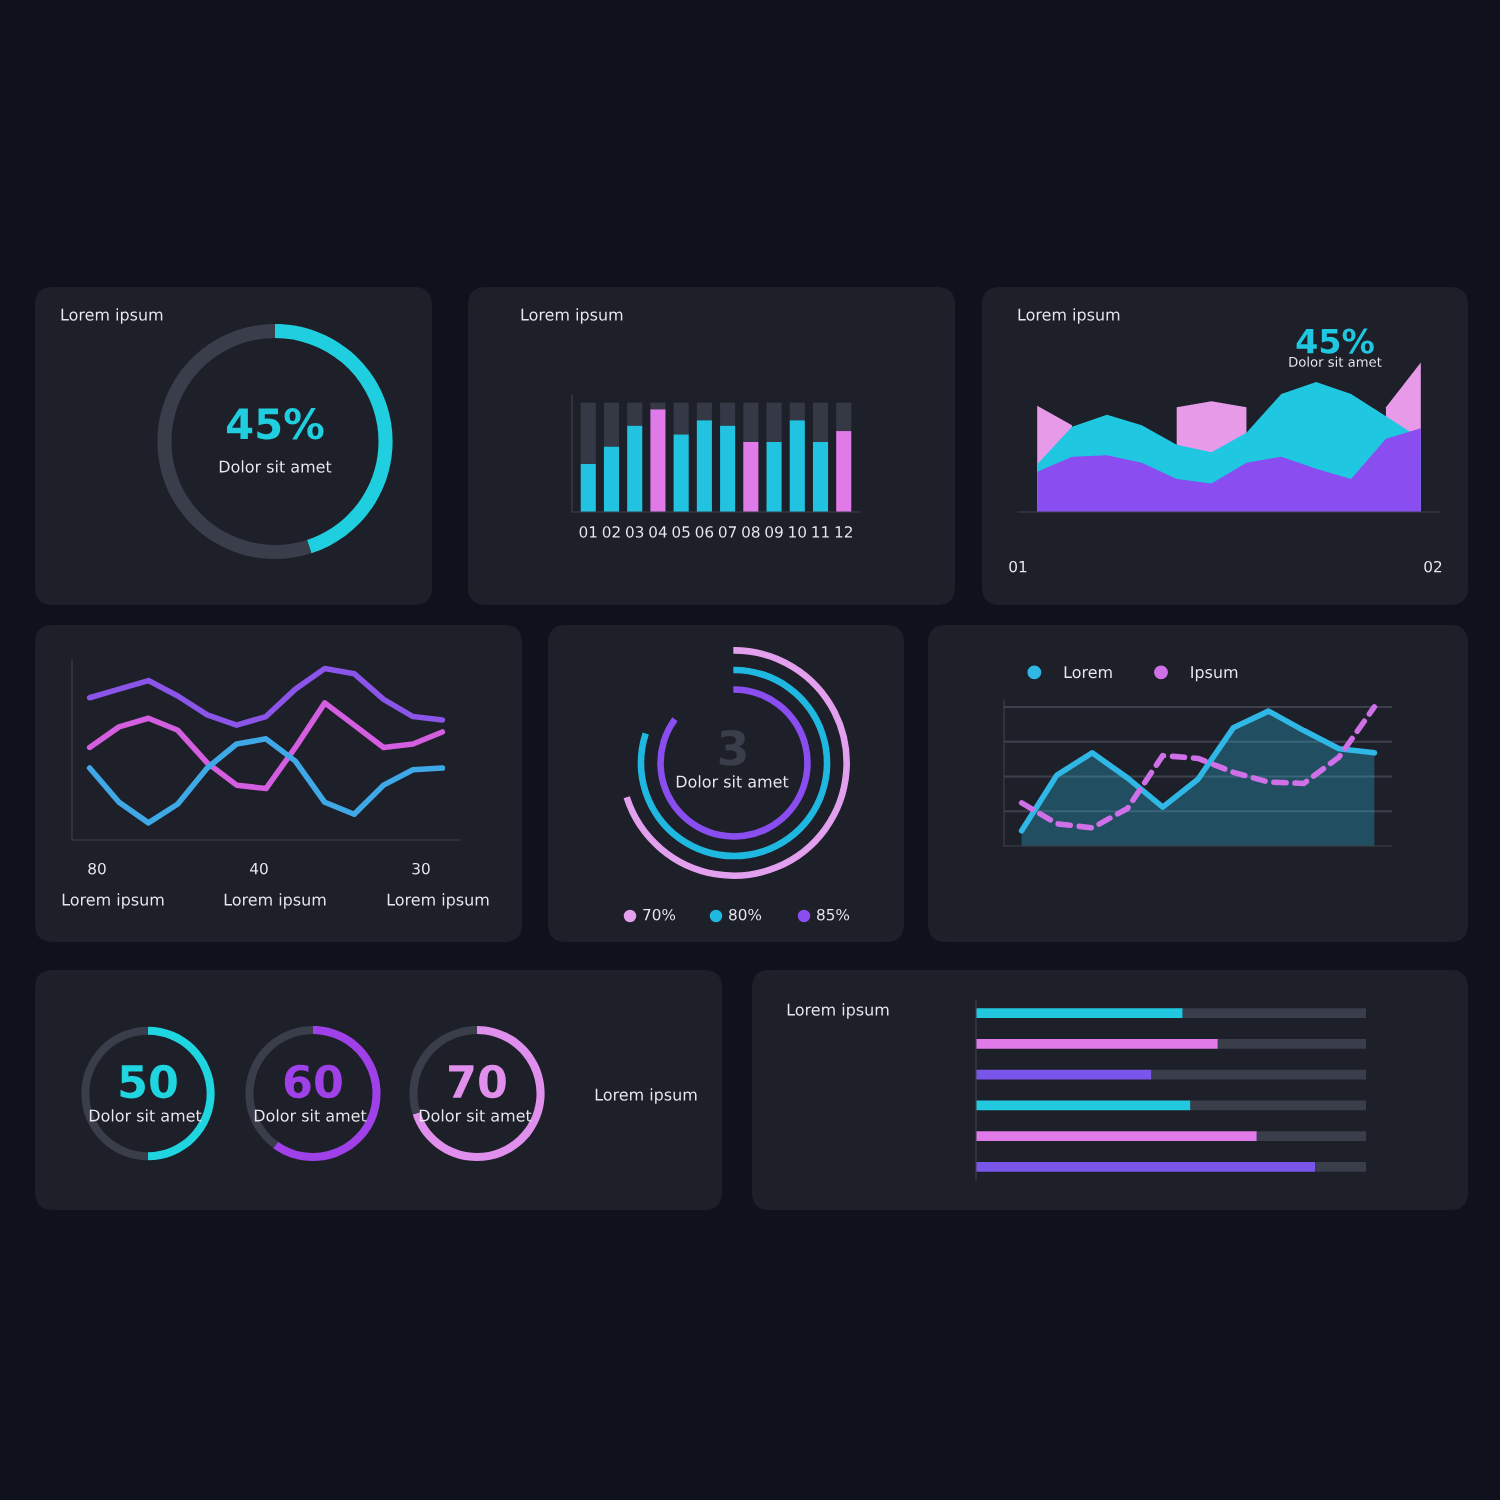 The height and width of the screenshot is (1500, 1500). Describe the element at coordinates (1088, 672) in the screenshot. I see `legend-label: Lorem` at that location.